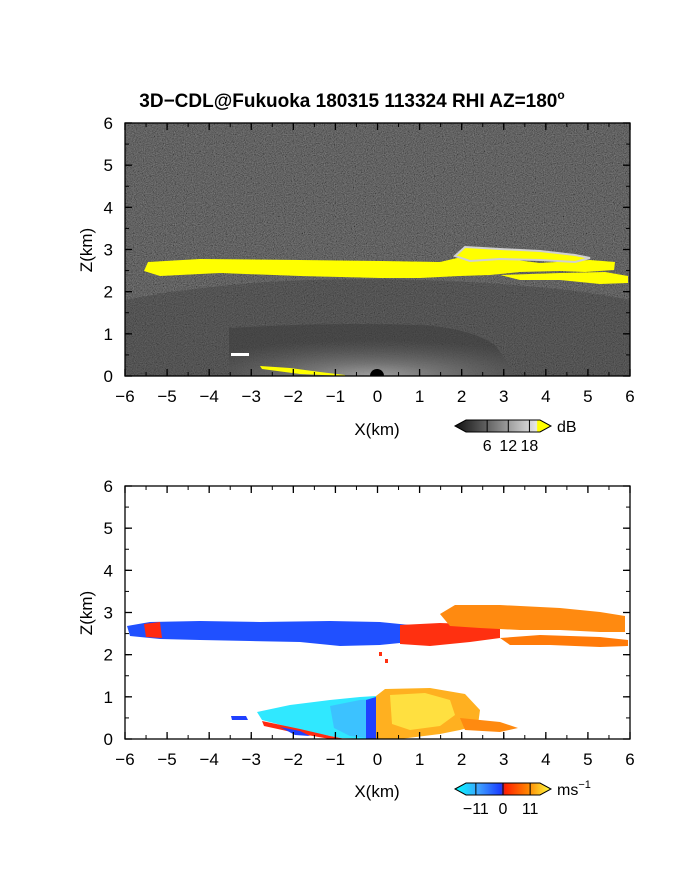 The height and width of the screenshot is (880, 680). What do you see at coordinates (476, 809) in the screenshot?
I see `velocity-colorbar-tick-label: −11` at bounding box center [476, 809].